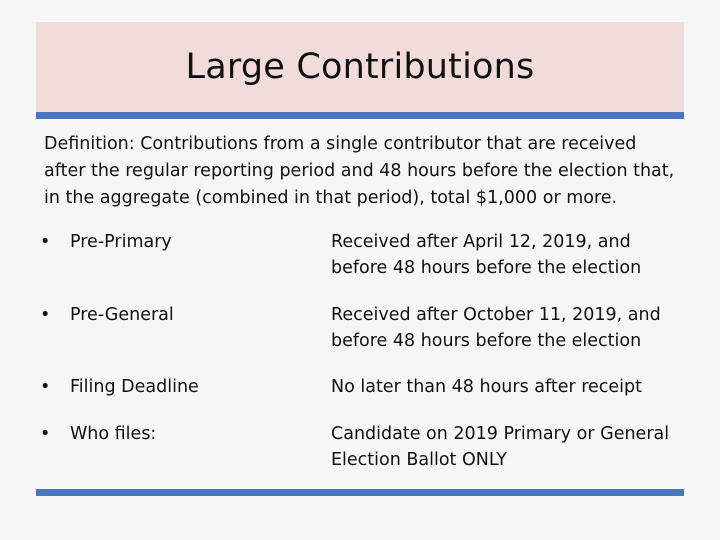 The image size is (720, 540). What do you see at coordinates (487, 387) in the screenshot?
I see `row-detail: No later than 48 hours after receipt` at bounding box center [487, 387].